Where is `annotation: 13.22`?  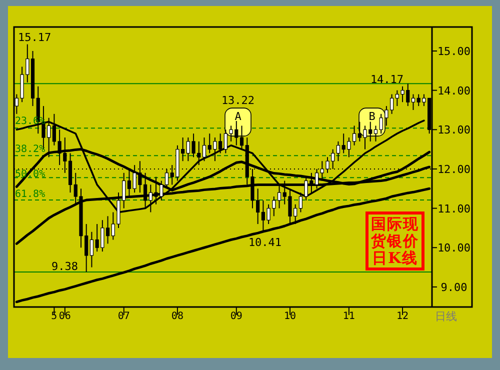
annotation: 13.22 is located at coordinates (238, 100).